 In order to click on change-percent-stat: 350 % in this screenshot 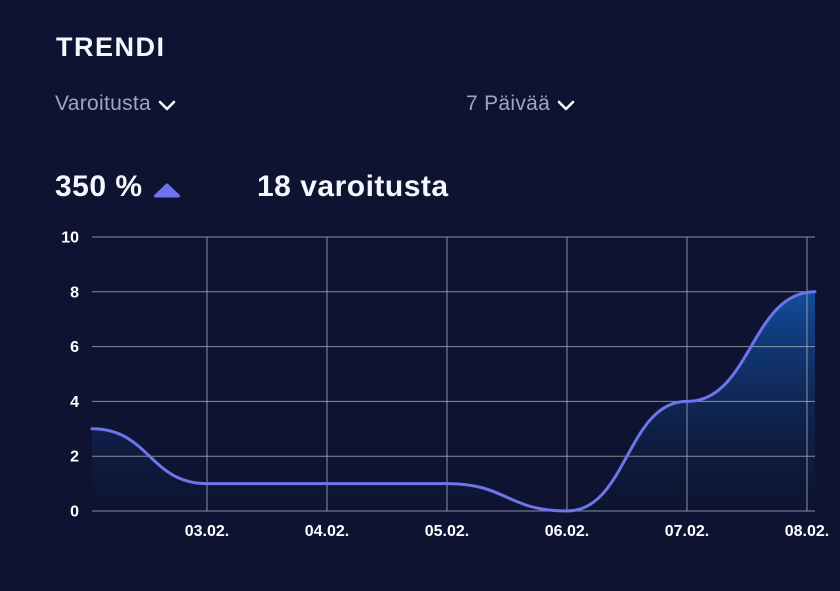, I will do `click(117, 187)`.